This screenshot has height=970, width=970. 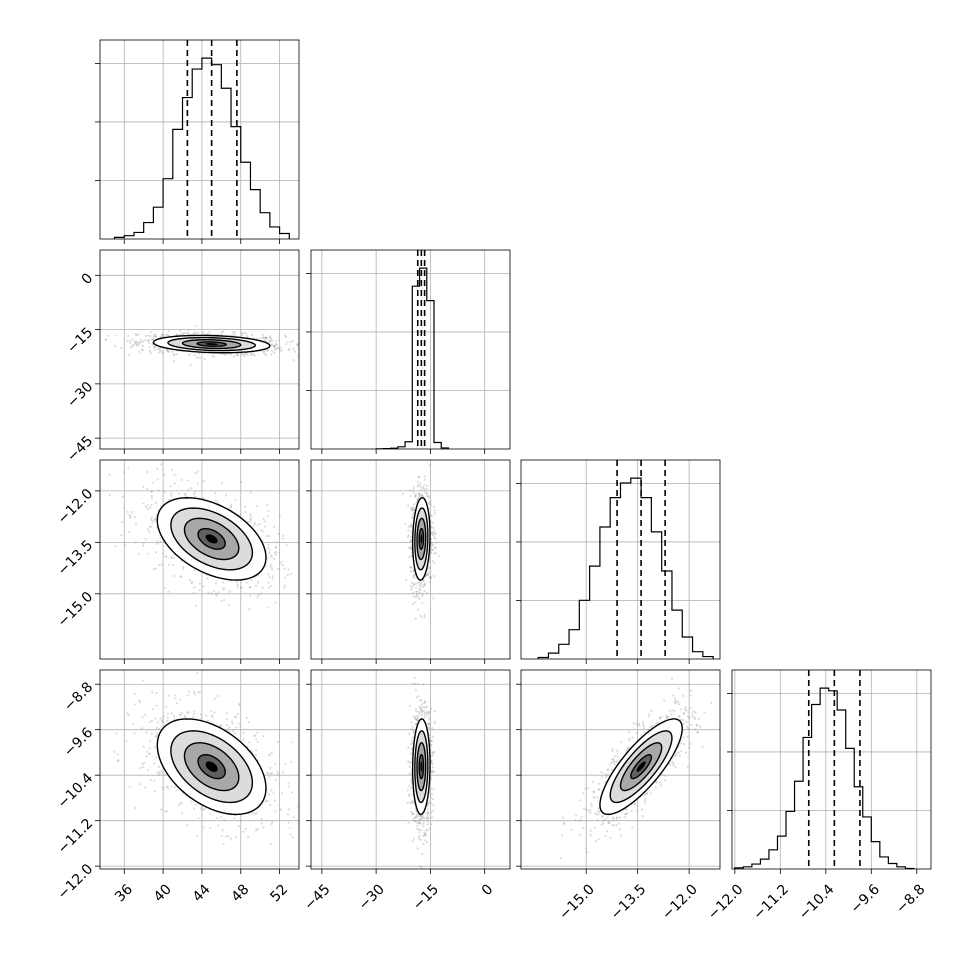 I want to click on x-tick-label: −12.0, so click(x=726, y=902).